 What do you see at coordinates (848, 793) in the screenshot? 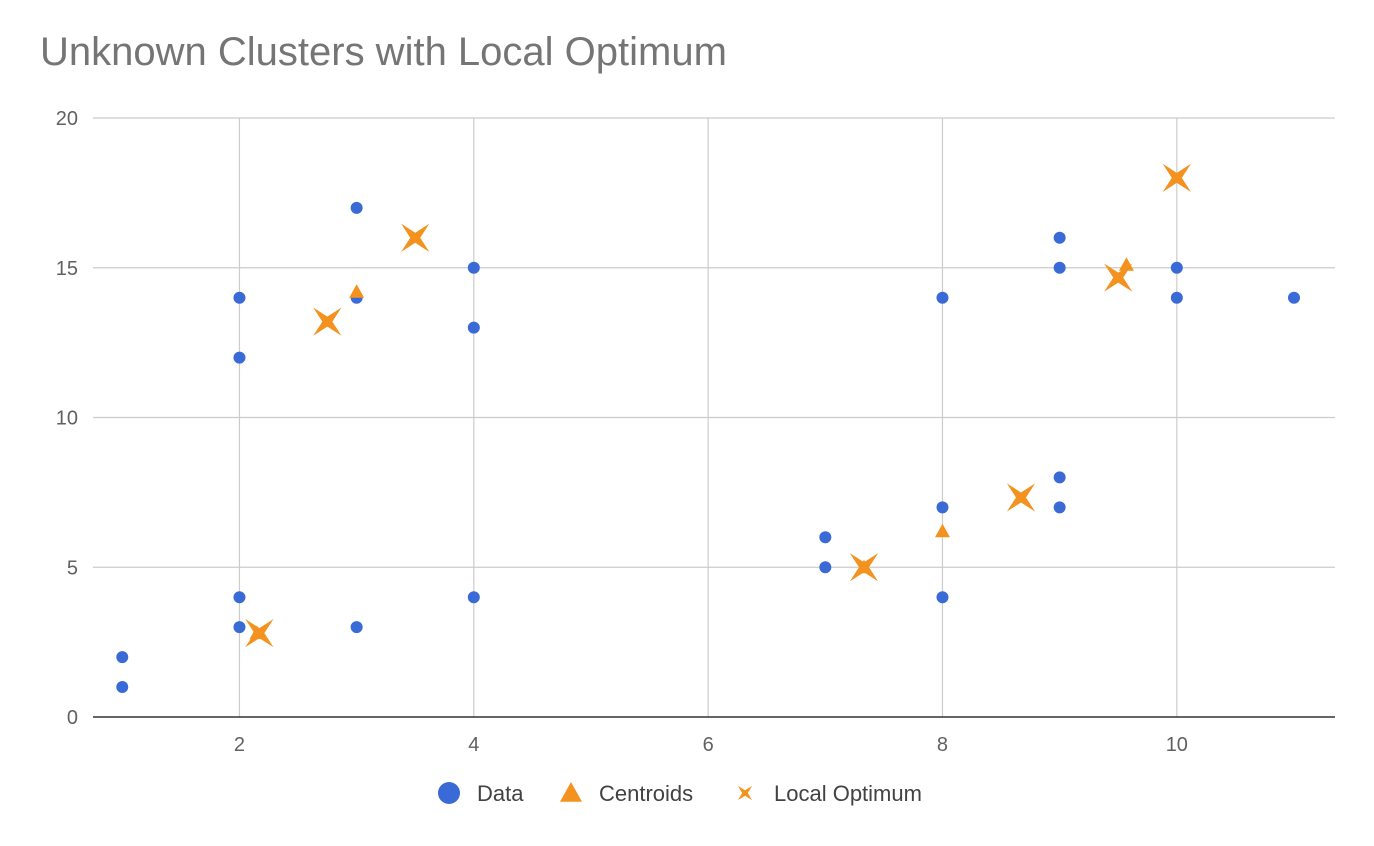
I see `legend-label-local-optimum: Local Optimum` at bounding box center [848, 793].